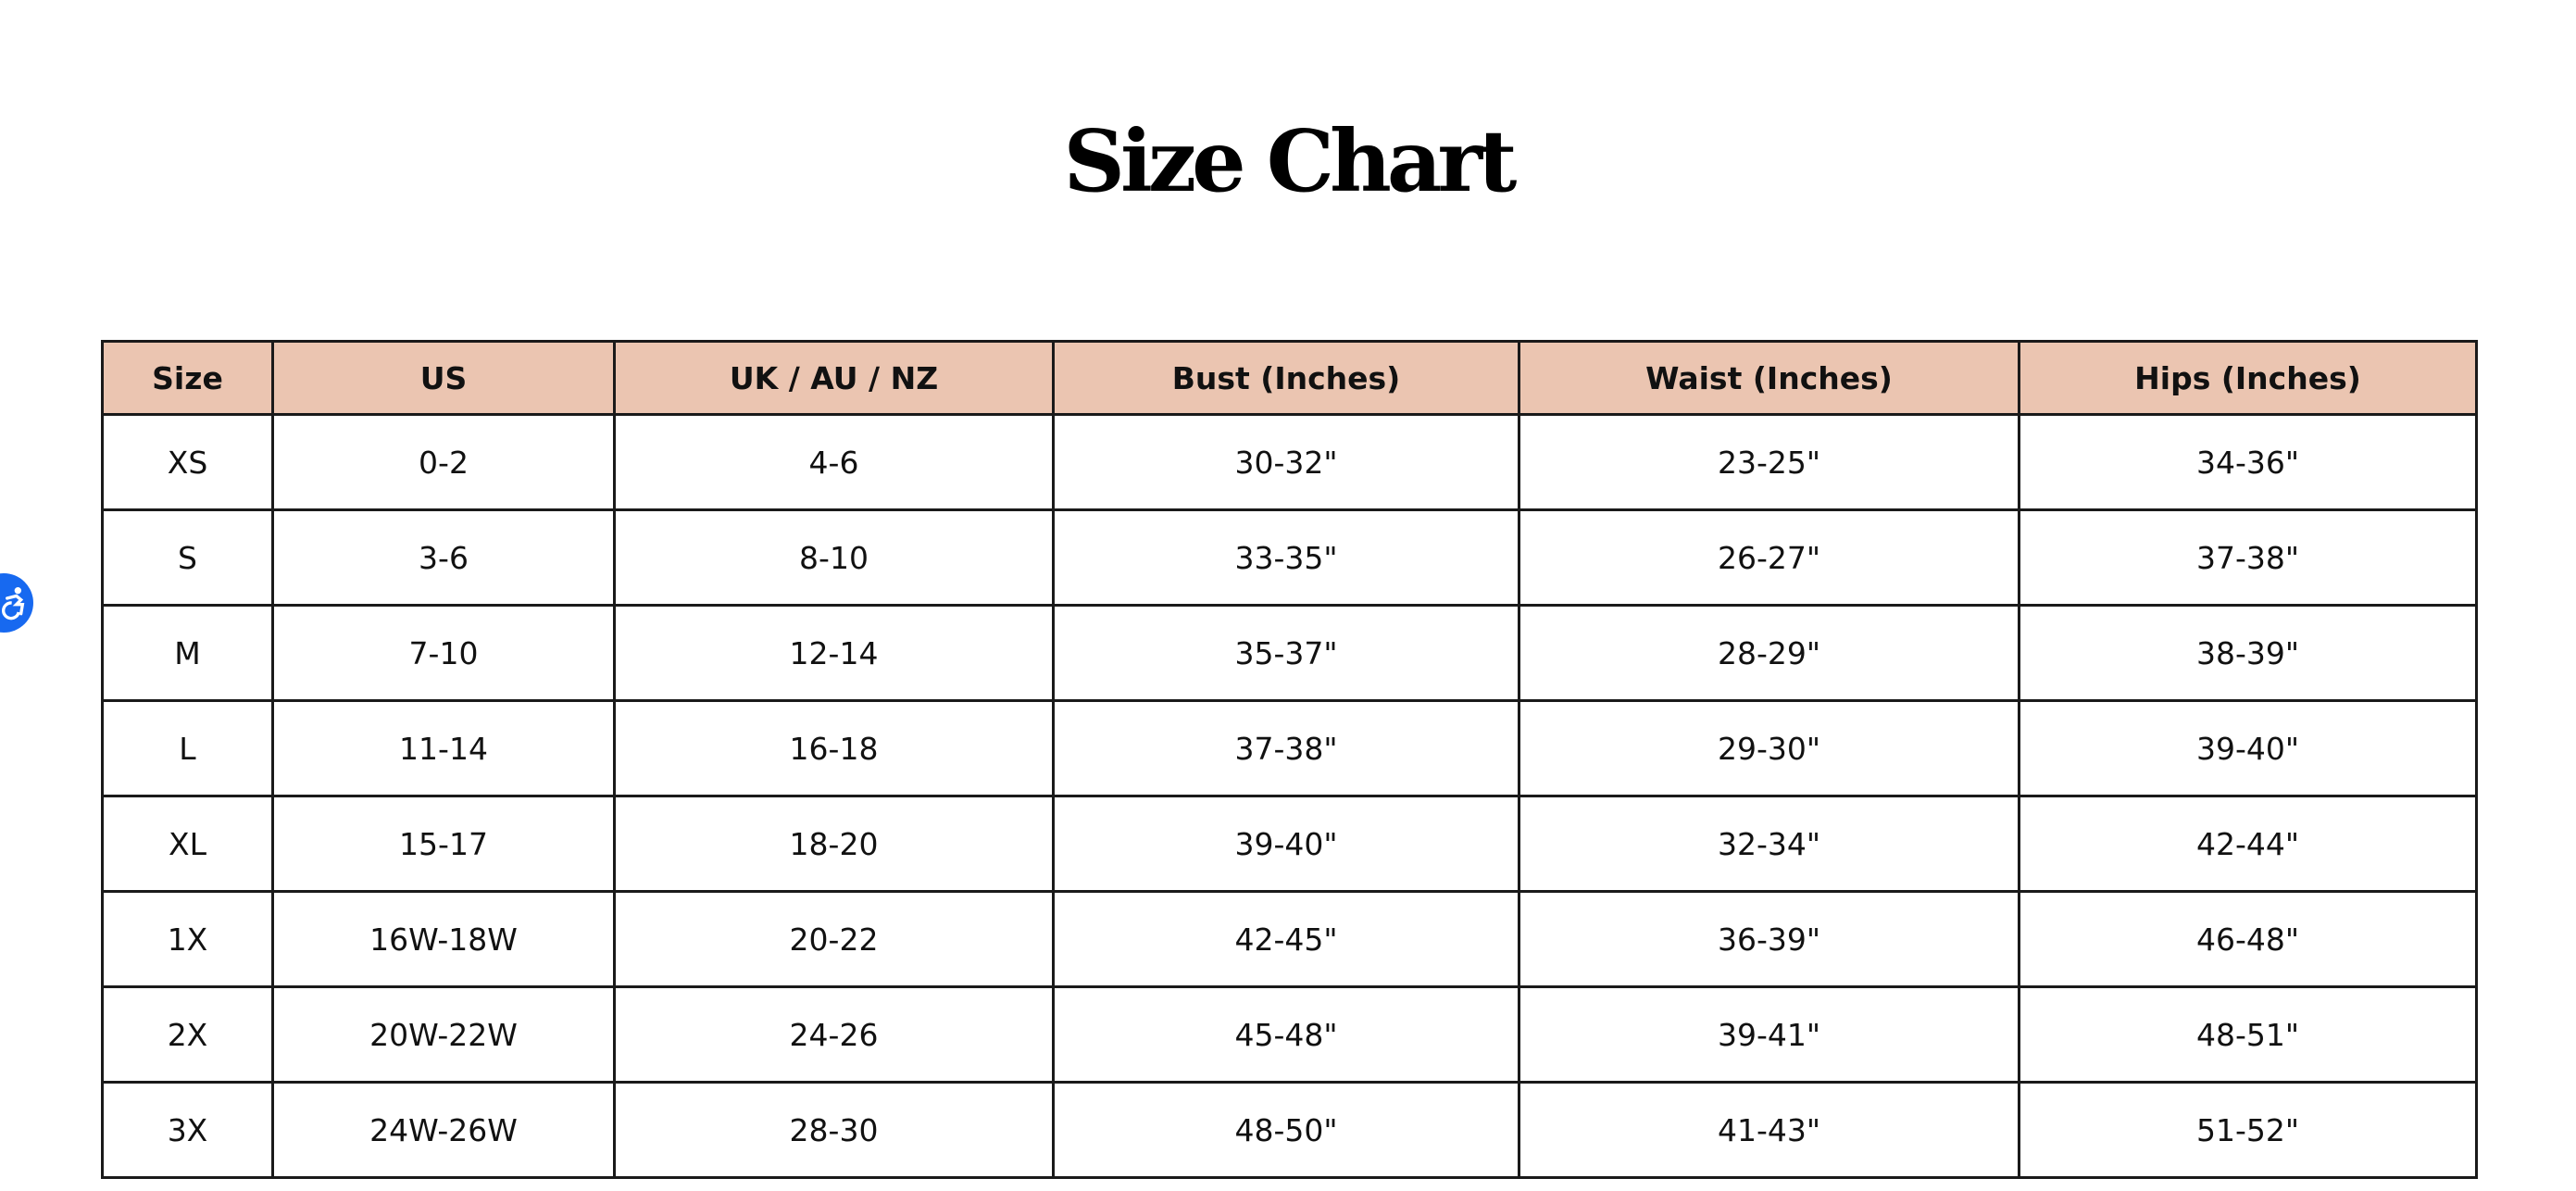  Describe the element at coordinates (834, 1034) in the screenshot. I see `table-cell: 24-26` at that location.